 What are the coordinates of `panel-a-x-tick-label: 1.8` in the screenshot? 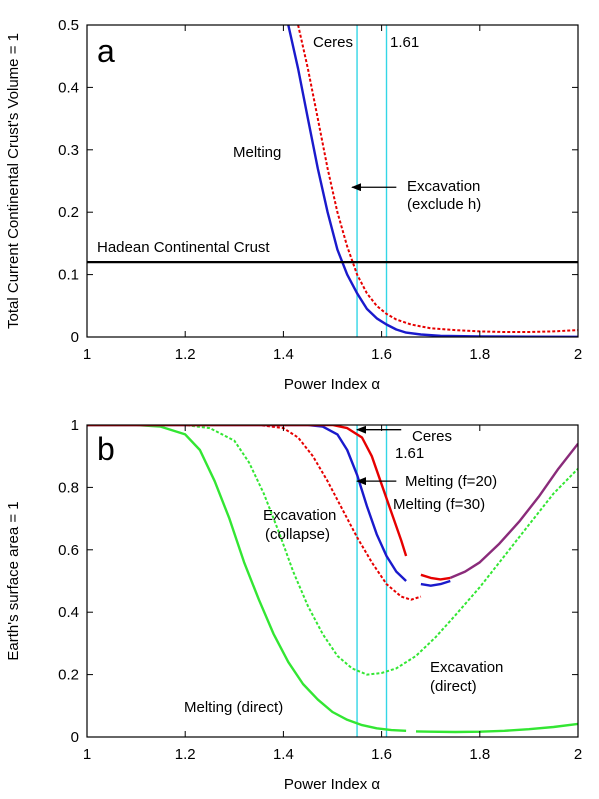 It's located at (479, 354).